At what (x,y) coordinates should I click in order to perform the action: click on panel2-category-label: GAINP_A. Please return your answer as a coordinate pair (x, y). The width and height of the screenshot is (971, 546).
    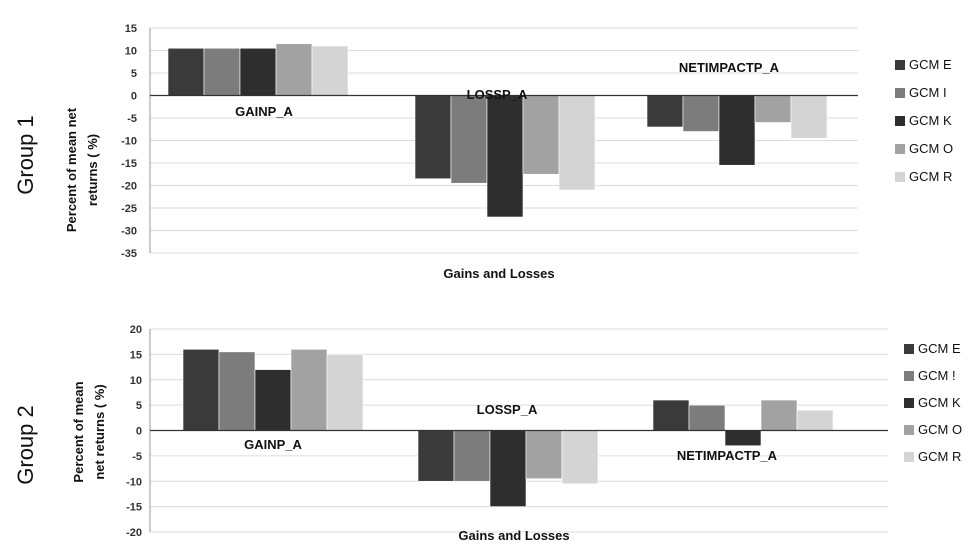
    Looking at the image, I should click on (273, 444).